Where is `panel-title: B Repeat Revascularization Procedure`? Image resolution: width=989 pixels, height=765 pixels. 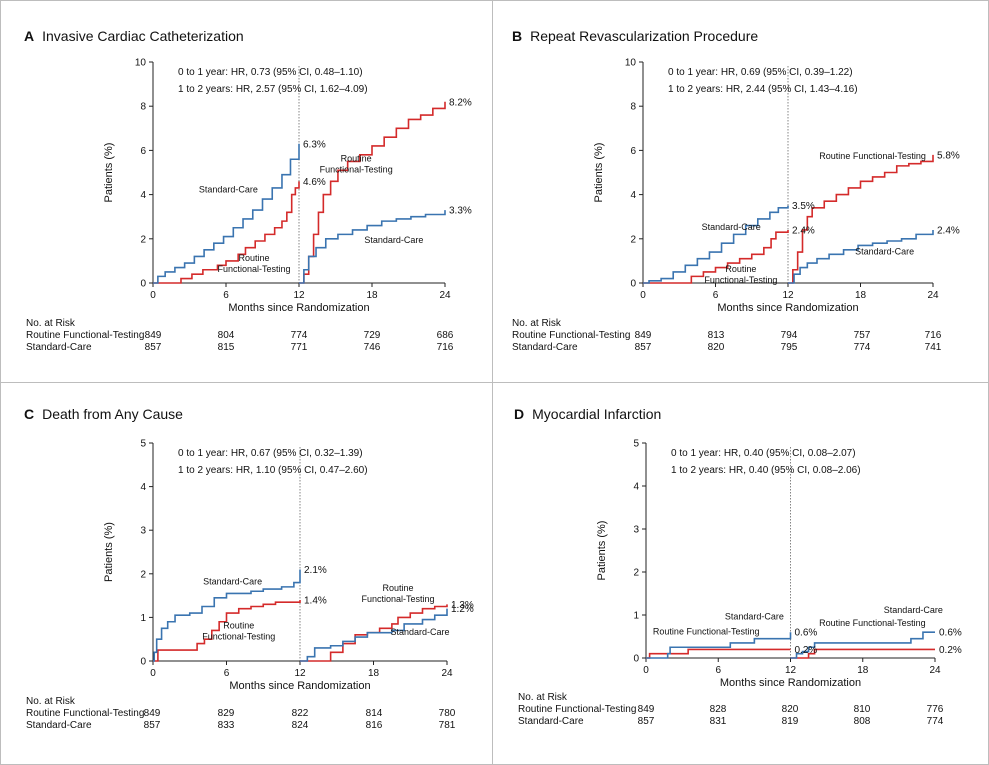
panel-title: B Repeat Revascularization Procedure is located at coordinates (635, 36).